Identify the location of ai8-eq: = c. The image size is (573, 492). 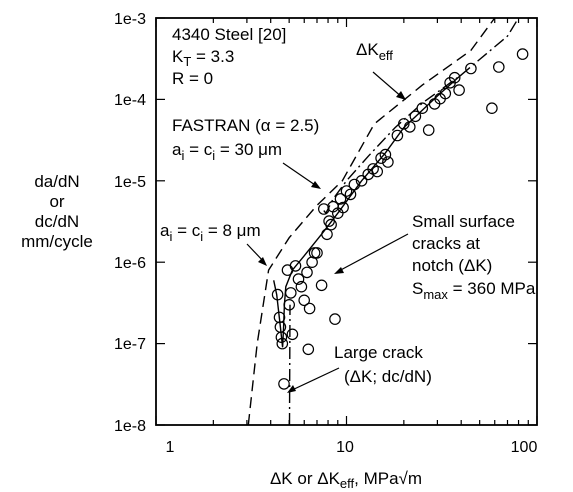
(186, 230).